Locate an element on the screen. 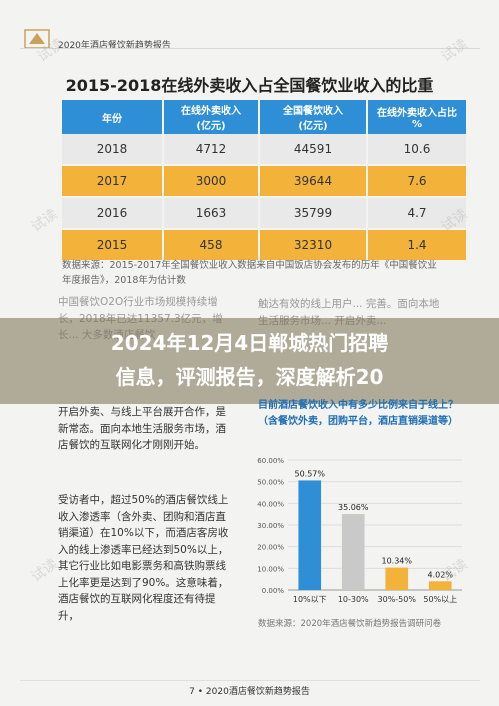 Image resolution: width=499 pixels, height=706 pixels. chart-source-note: 数据来源：2020年酒店餐饮新趋势报告调研问卷 is located at coordinates (350, 624).